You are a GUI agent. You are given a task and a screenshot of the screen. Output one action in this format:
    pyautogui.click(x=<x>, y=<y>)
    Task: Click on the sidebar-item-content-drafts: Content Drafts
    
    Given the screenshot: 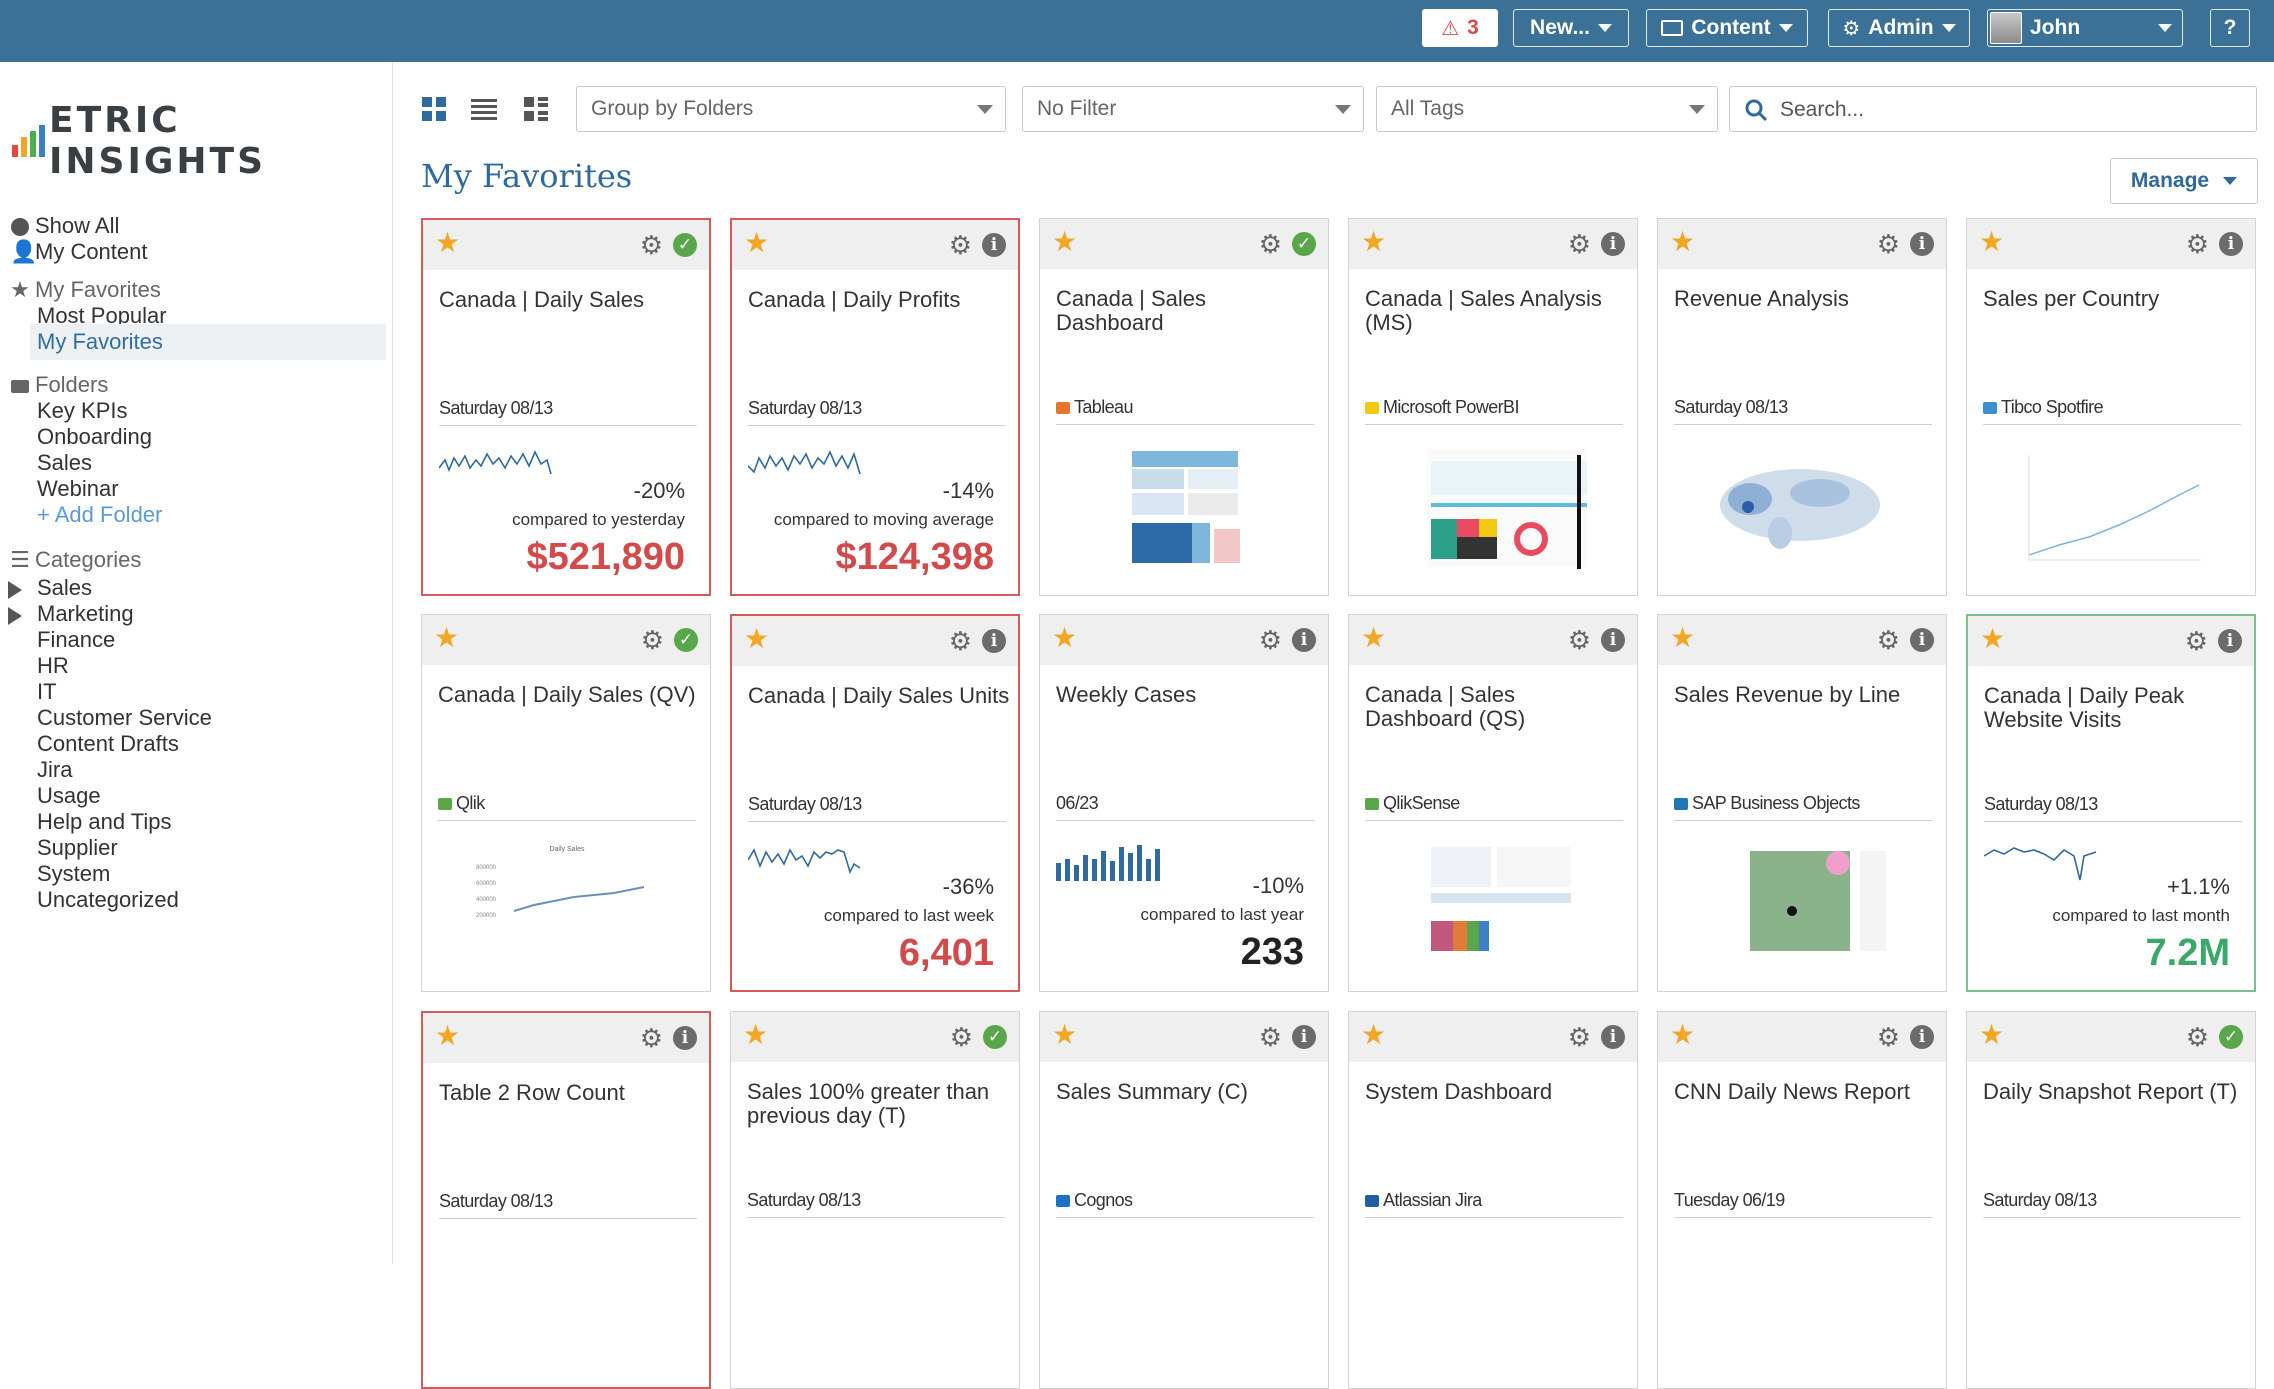 What is the action you would take?
    pyautogui.click(x=193, y=744)
    